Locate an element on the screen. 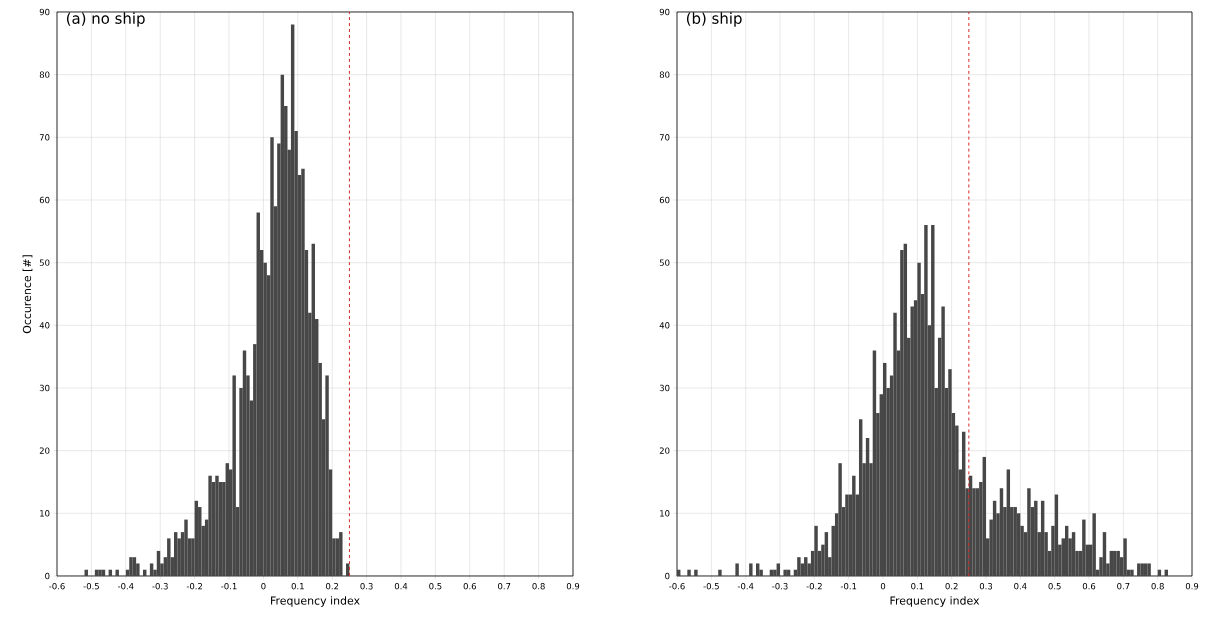 This screenshot has width=1205, height=620. chart-title: (b) ship is located at coordinates (714, 19).